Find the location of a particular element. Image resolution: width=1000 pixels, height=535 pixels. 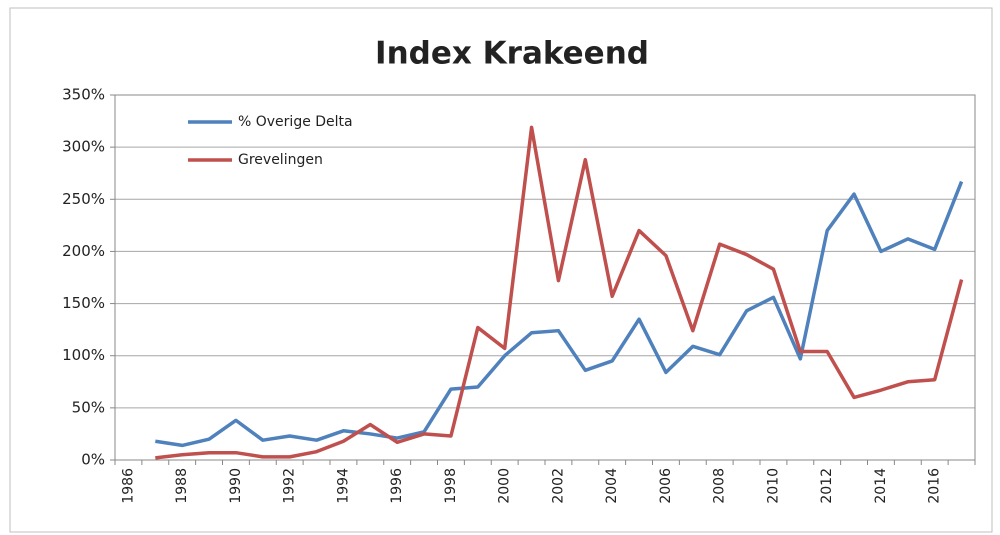

x-tick-label: 1986 is located at coordinates (128, 486).